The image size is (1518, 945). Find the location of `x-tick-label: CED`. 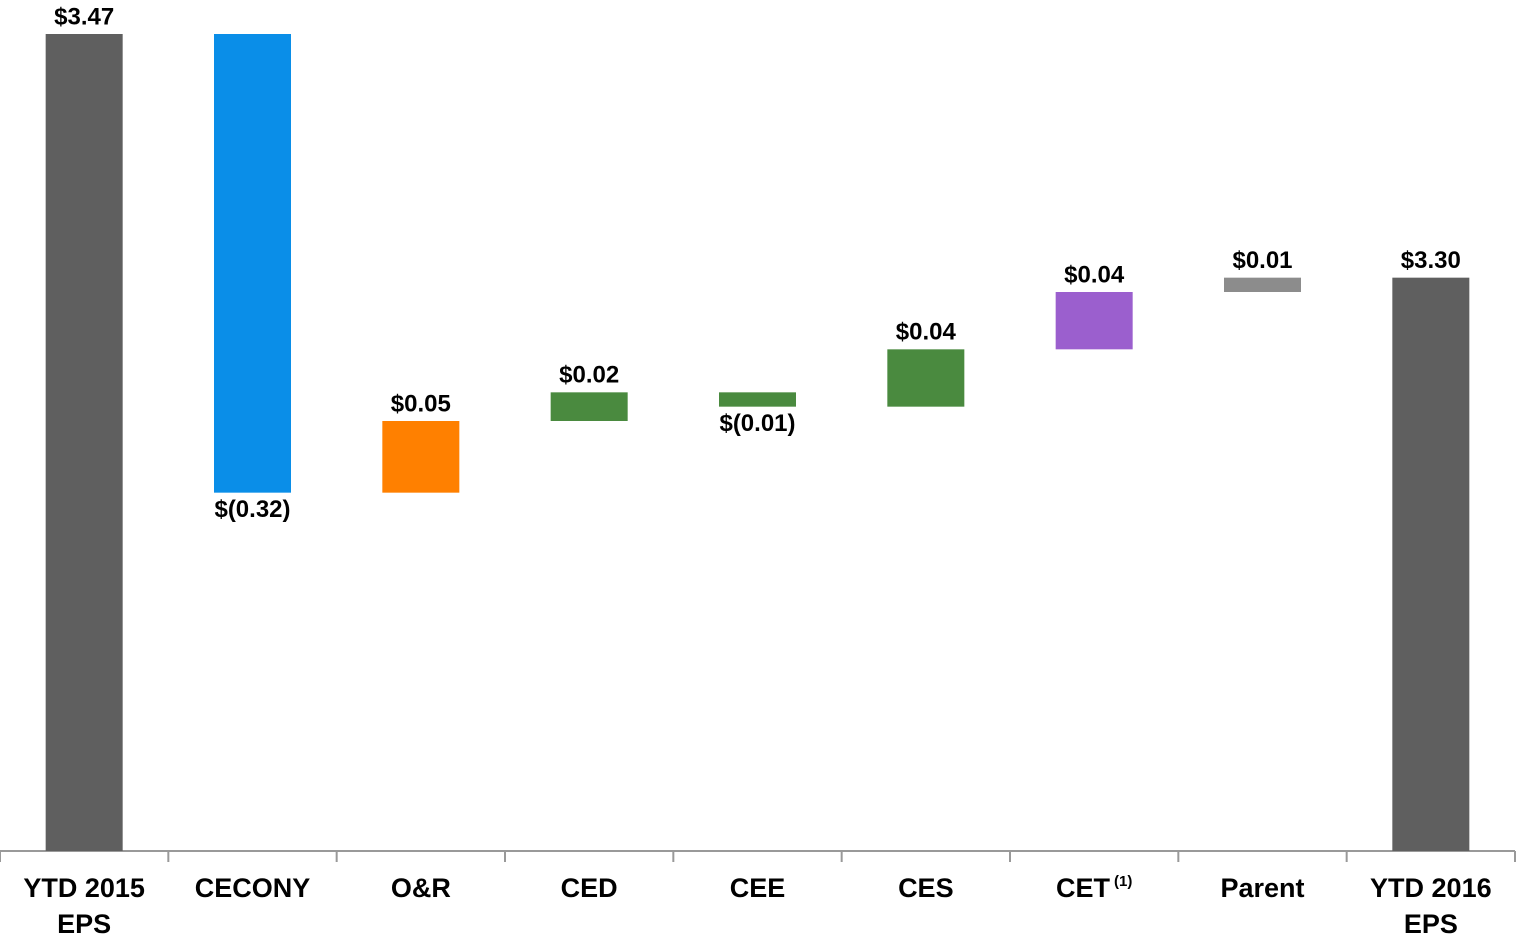

x-tick-label: CED is located at coordinates (589, 888).